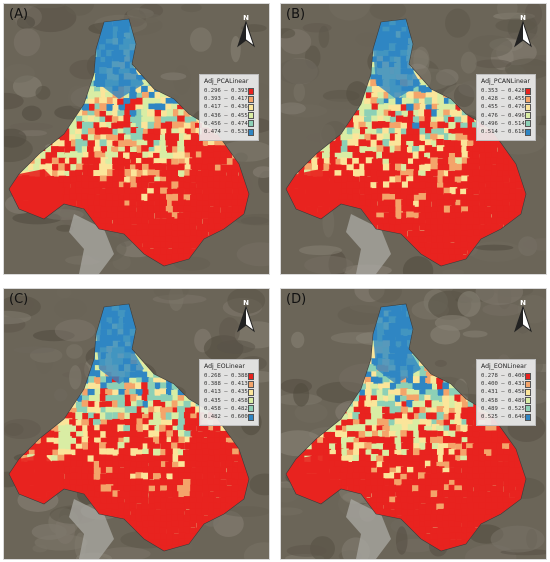  What do you see at coordinates (503, 392) in the screenshot?
I see `legend-range: 0.431 – 0.458` at bounding box center [503, 392].